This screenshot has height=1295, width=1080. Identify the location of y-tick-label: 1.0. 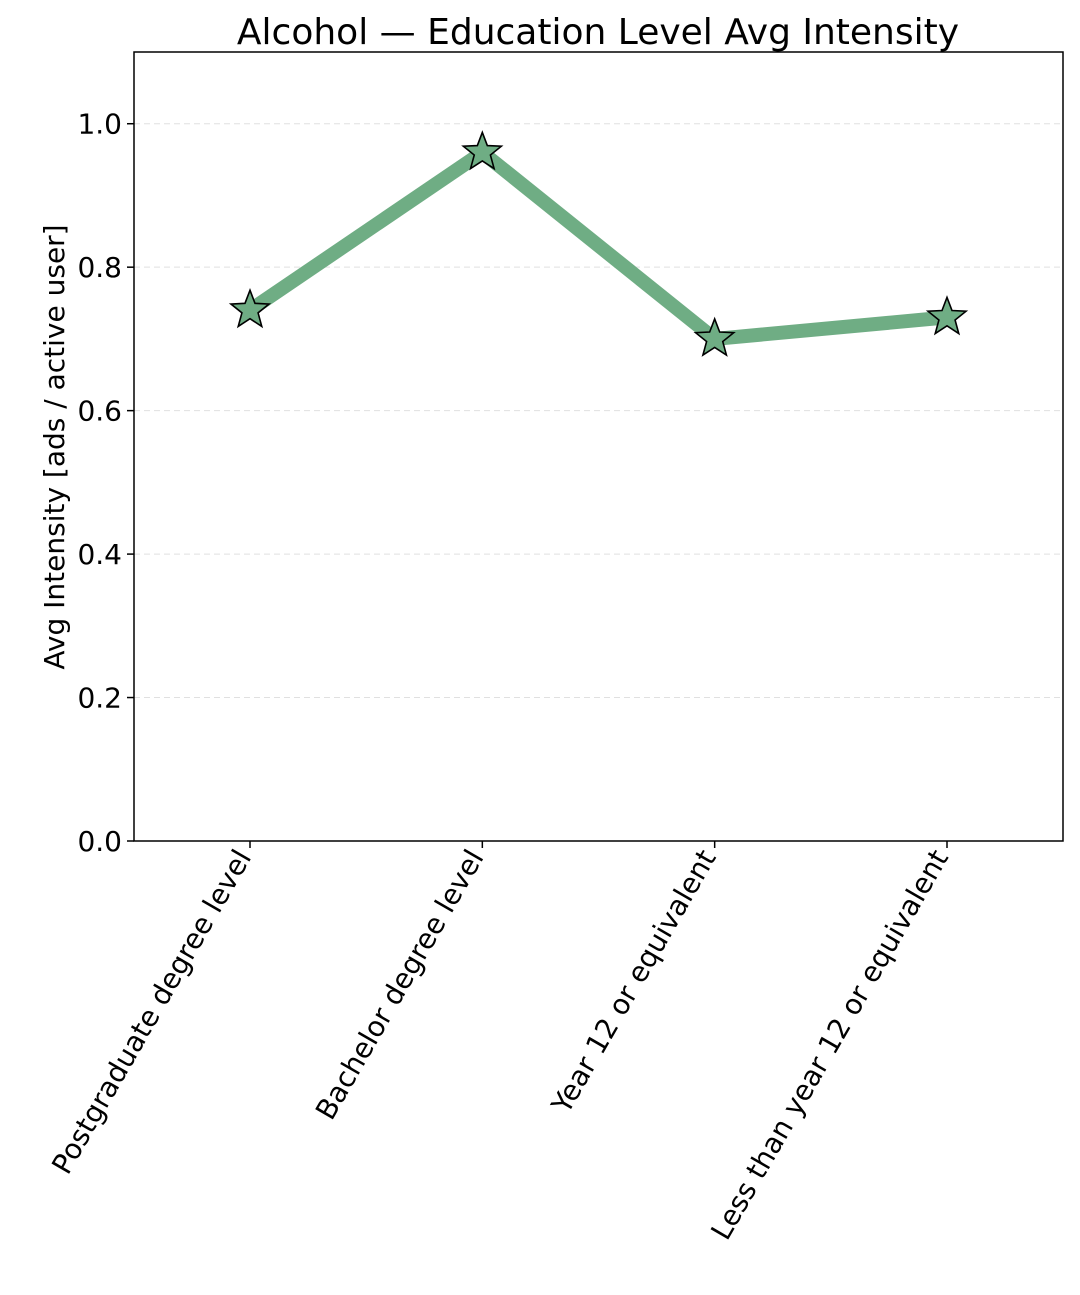
(99, 124).